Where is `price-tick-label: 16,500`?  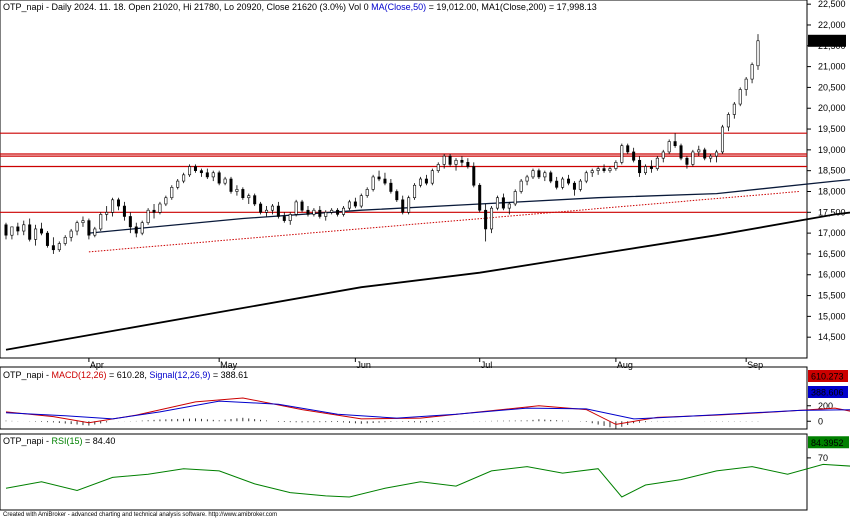 price-tick-label: 16,500 is located at coordinates (832, 254).